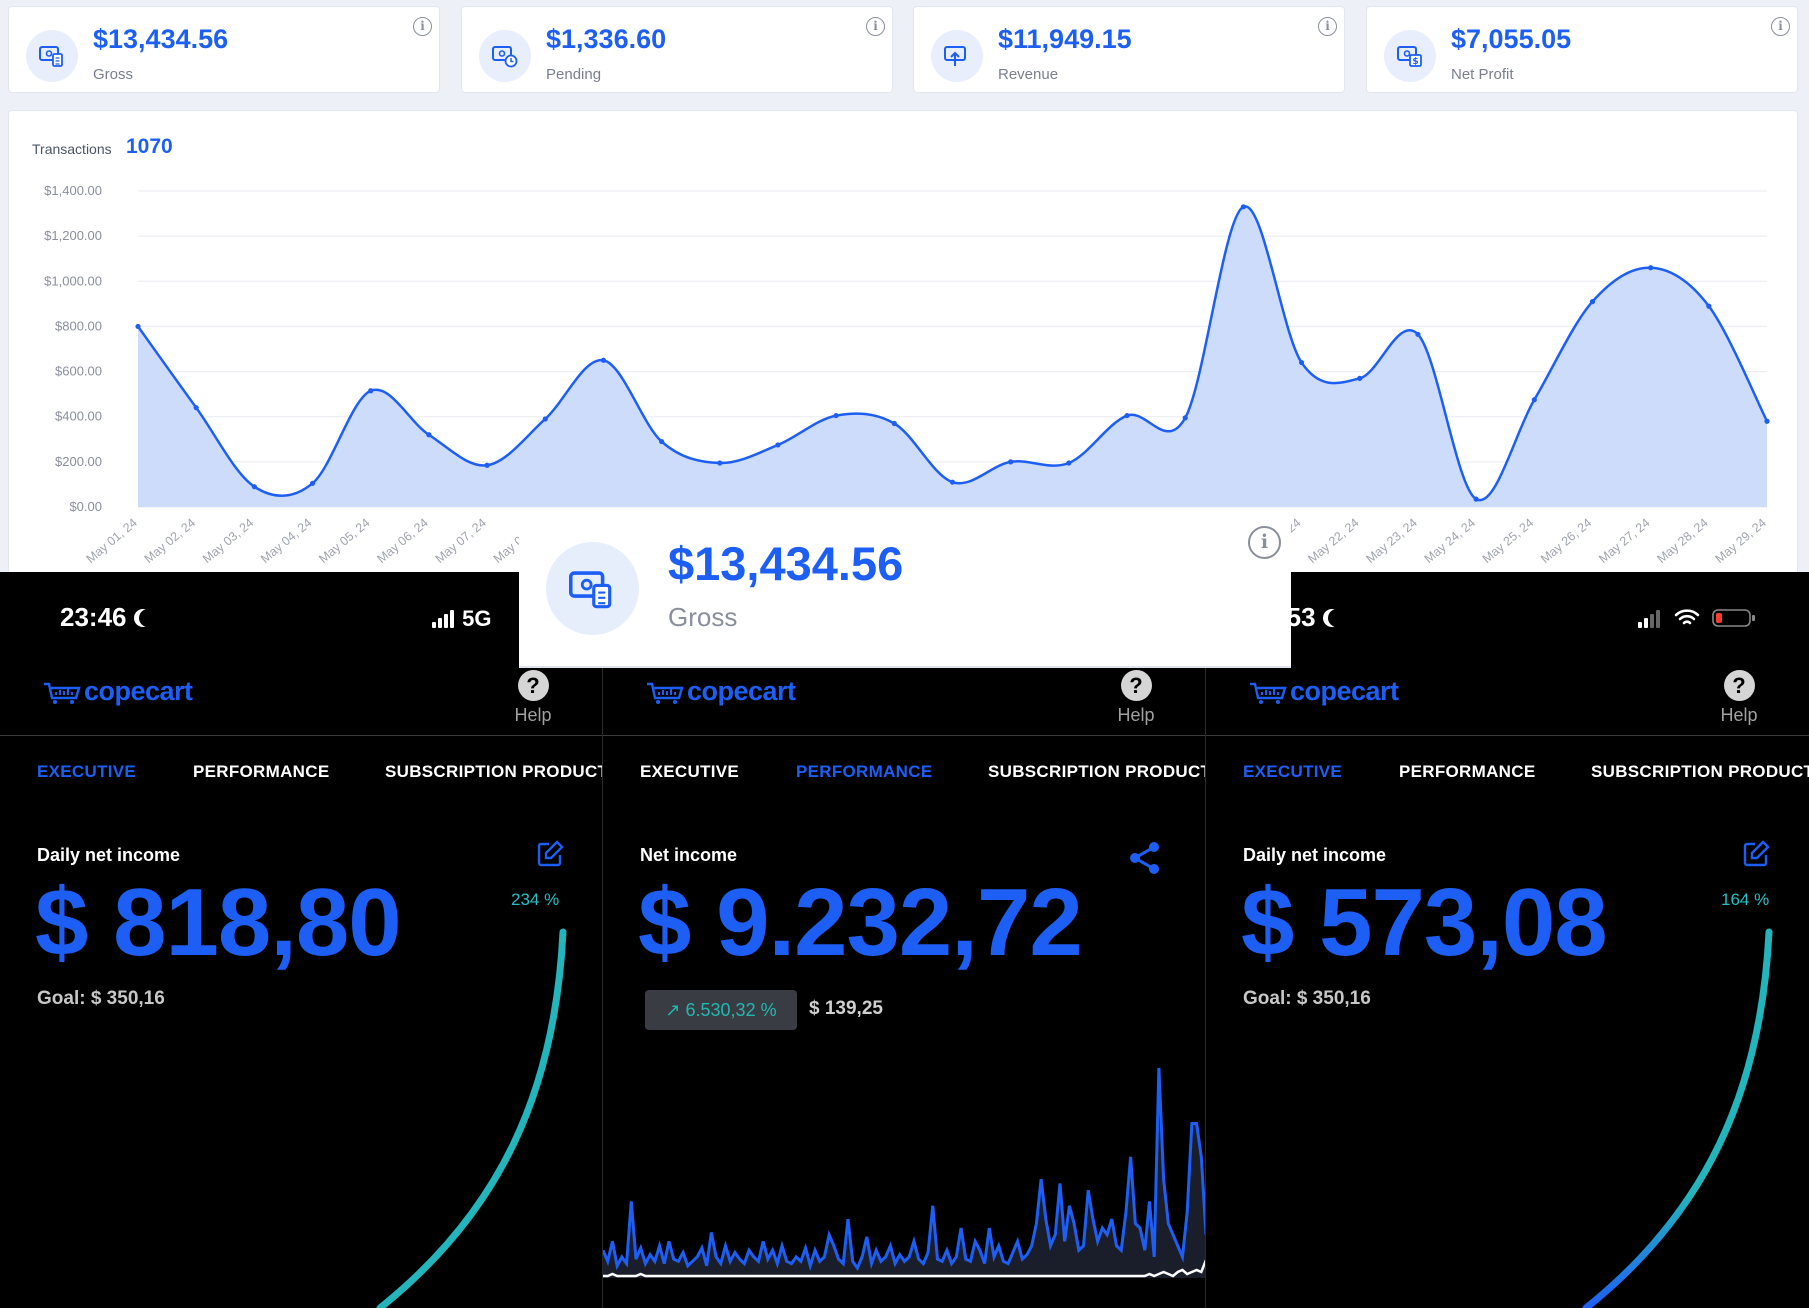 The height and width of the screenshot is (1308, 1809). What do you see at coordinates (904, 1169) in the screenshot?
I see `sparkline-income` at bounding box center [904, 1169].